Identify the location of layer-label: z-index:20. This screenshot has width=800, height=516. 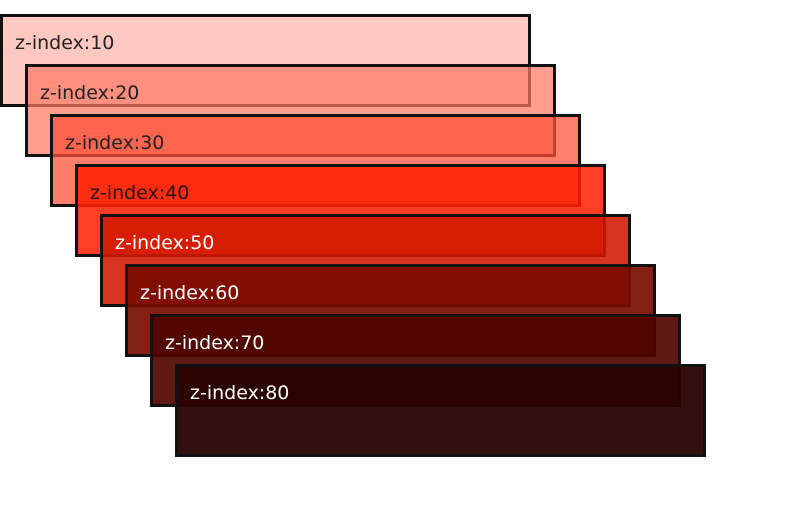
(90, 93).